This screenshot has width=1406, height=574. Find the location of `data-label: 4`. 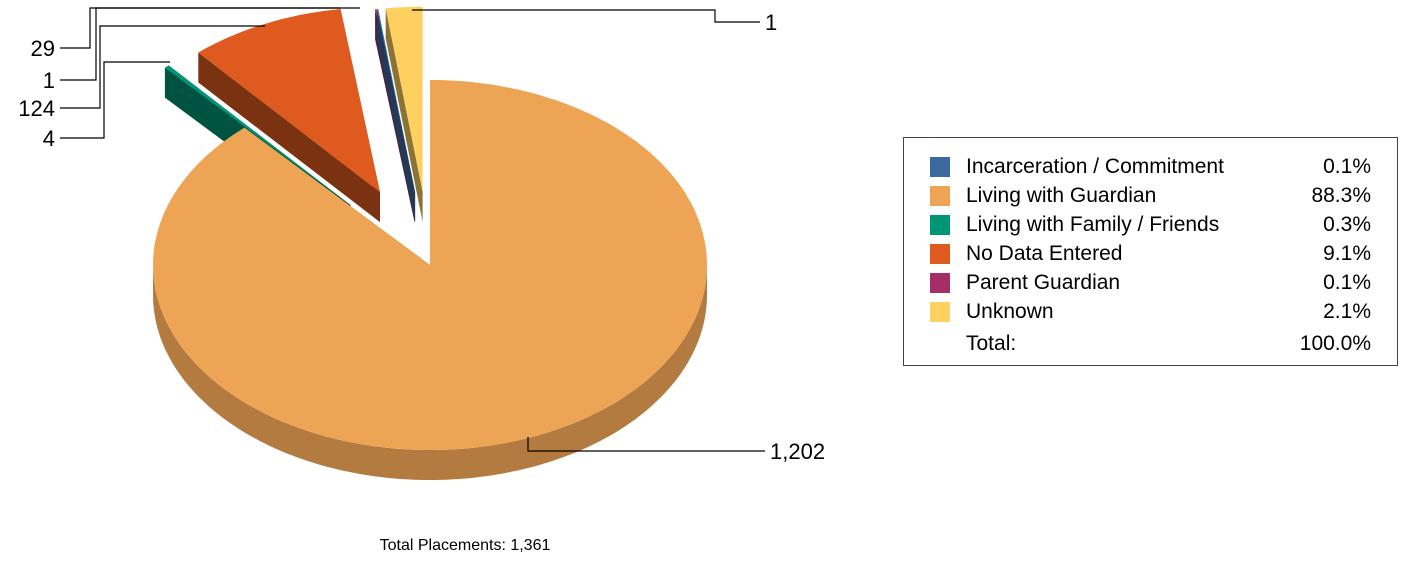

data-label: 4 is located at coordinates (49, 138).